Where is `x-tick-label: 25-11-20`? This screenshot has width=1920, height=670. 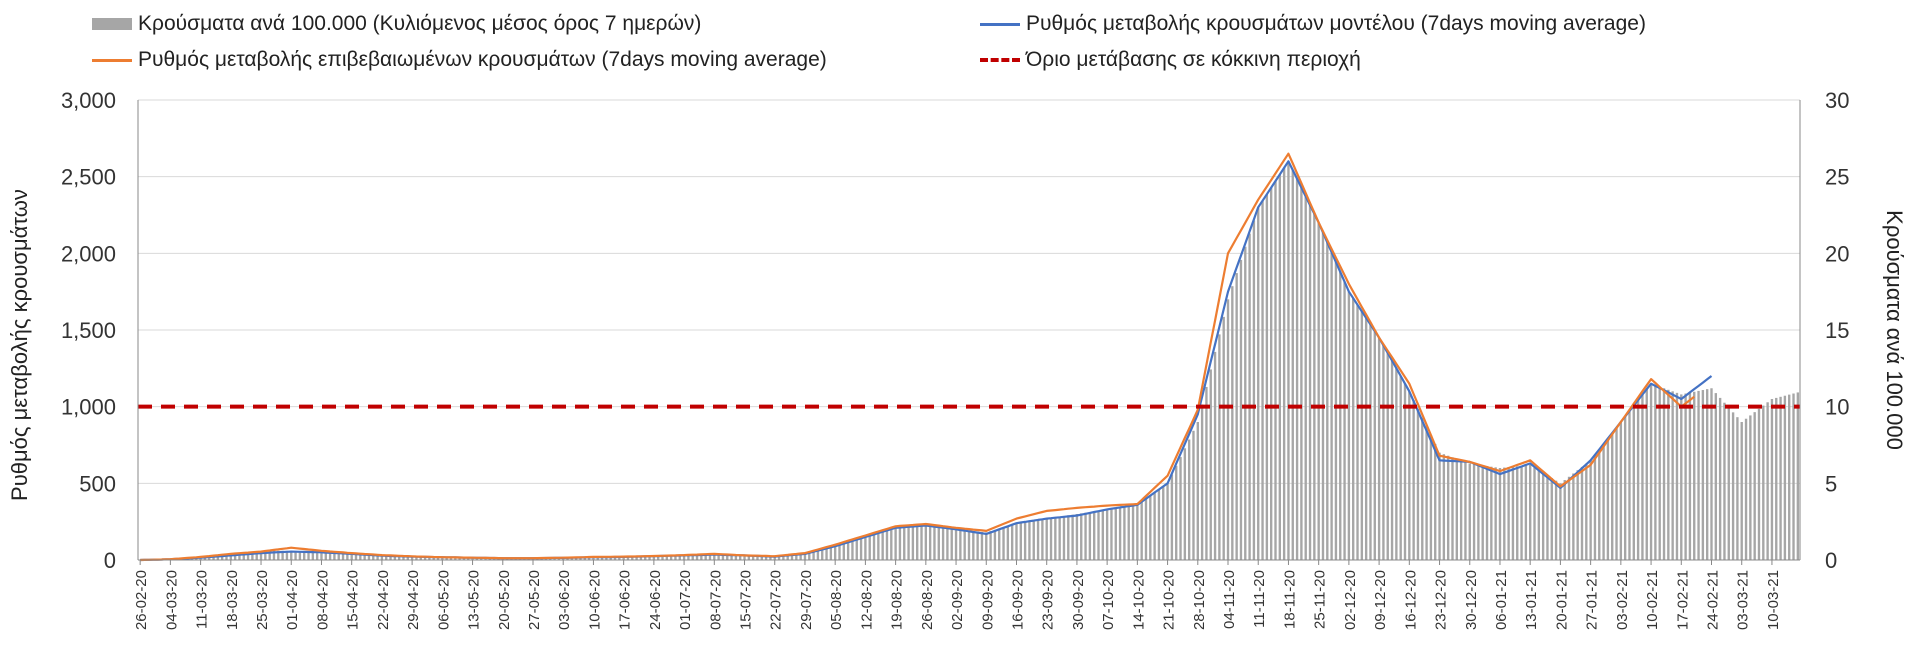
x-tick-label: 25-11-20 is located at coordinates (1320, 599).